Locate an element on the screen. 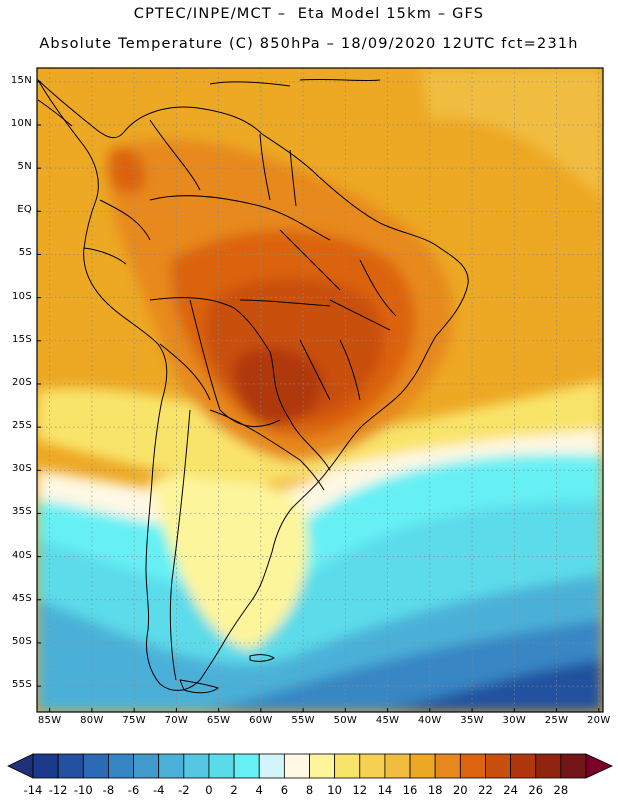 Image resolution: width=618 pixels, height=800 pixels. colorbar-label: -14 is located at coordinates (33, 790).